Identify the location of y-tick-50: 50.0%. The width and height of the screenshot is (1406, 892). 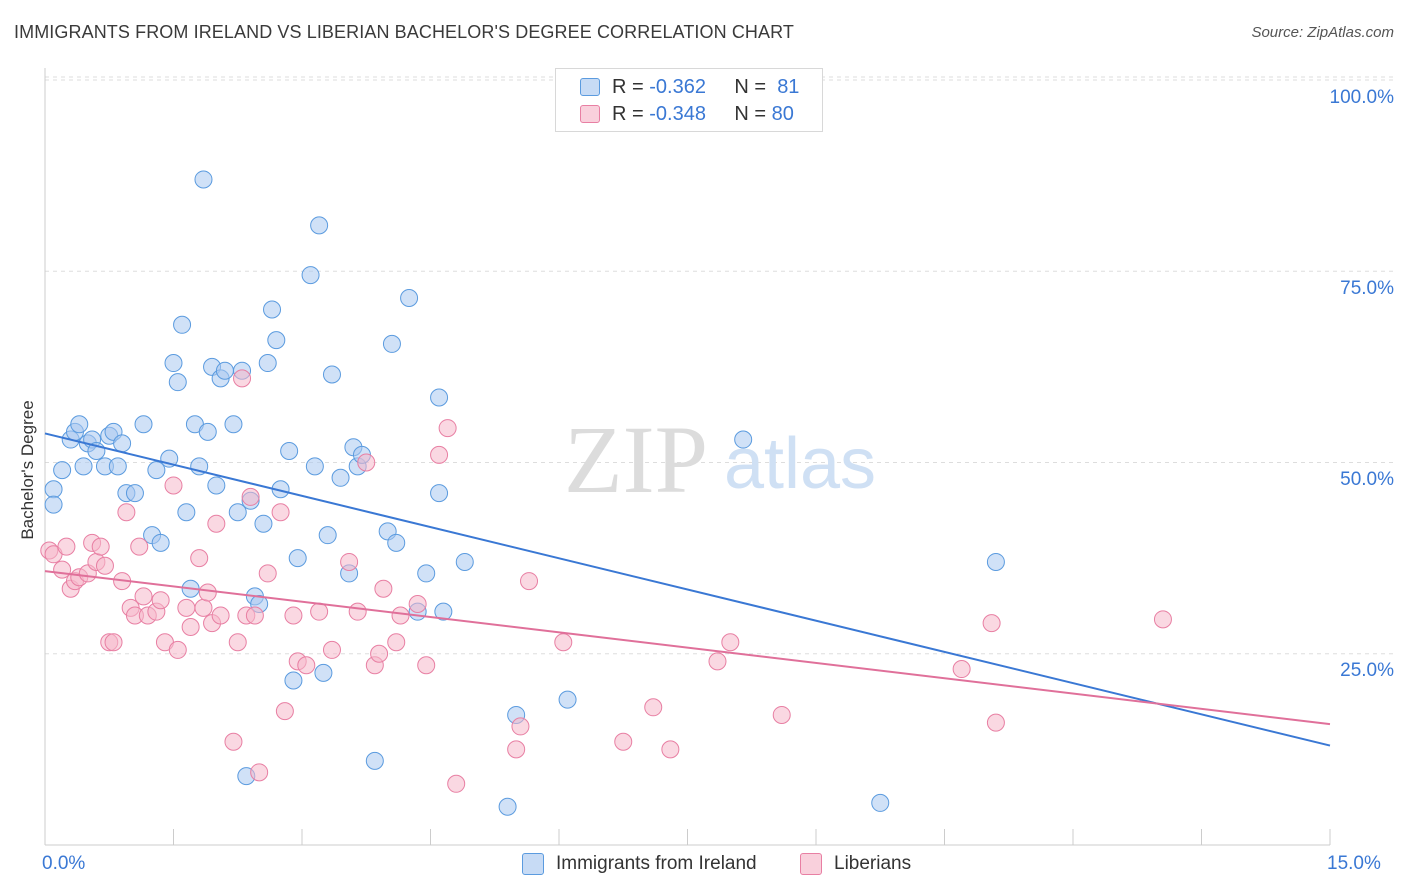
(1367, 479).